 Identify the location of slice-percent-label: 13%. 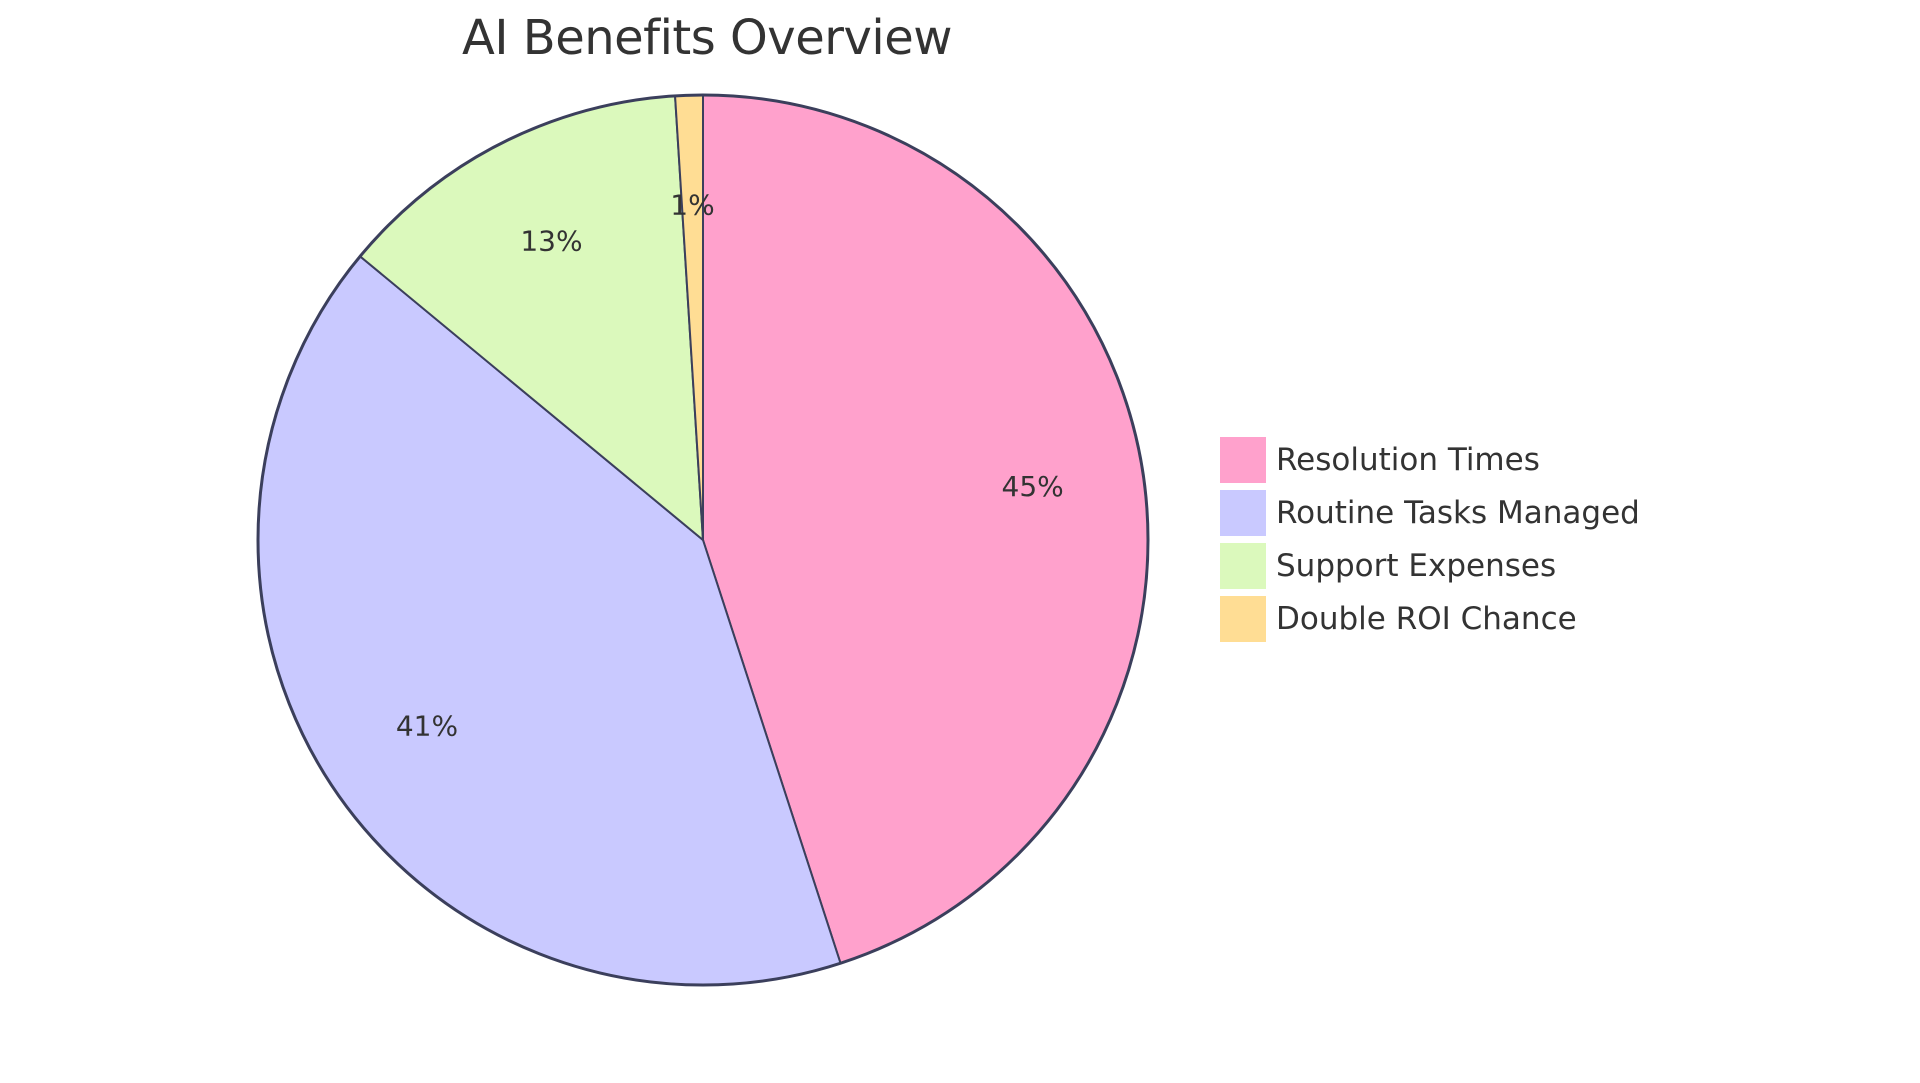
(551, 241).